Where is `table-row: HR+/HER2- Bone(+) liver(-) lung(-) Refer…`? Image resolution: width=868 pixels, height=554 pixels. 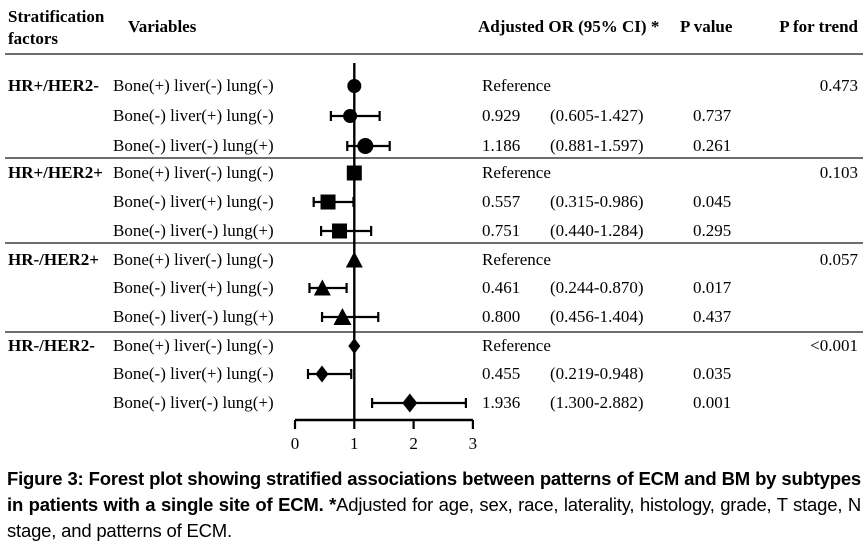
table-row: HR+/HER2- Bone(+) liver(-) lung(-) Refer… is located at coordinates (434, 86).